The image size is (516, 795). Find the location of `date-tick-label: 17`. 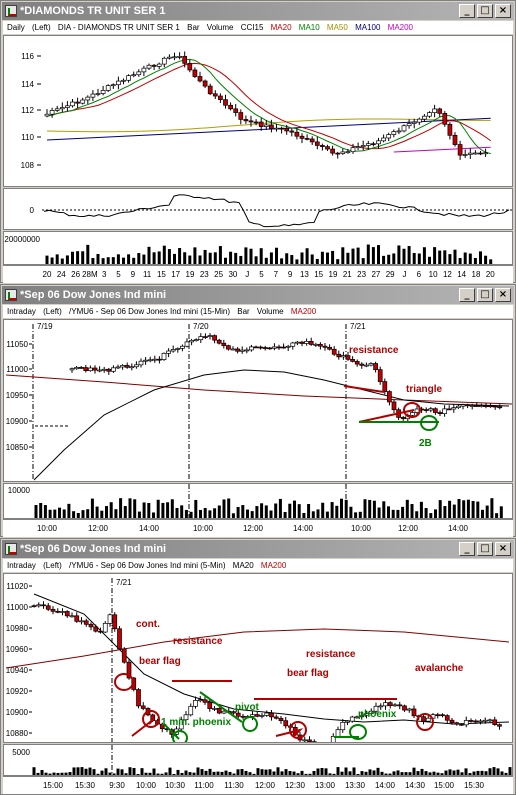

date-tick-label: 17 is located at coordinates (175, 274).